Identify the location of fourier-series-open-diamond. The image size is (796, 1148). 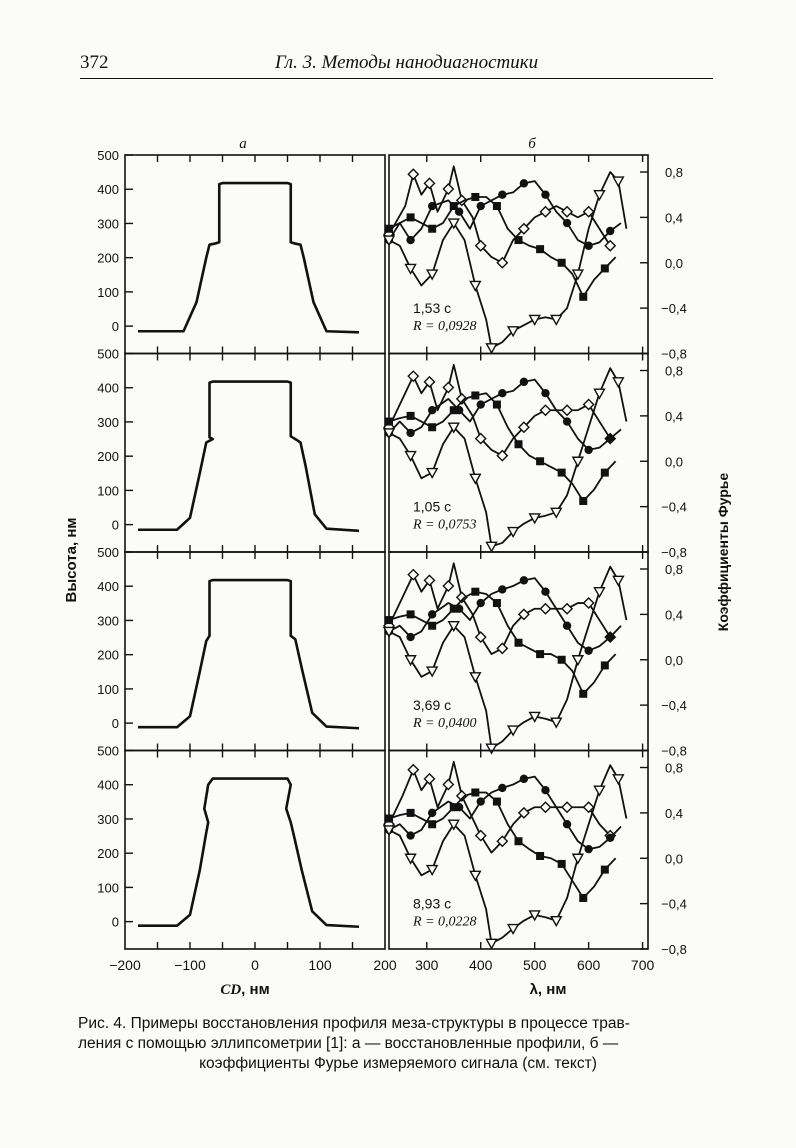
(499, 214).